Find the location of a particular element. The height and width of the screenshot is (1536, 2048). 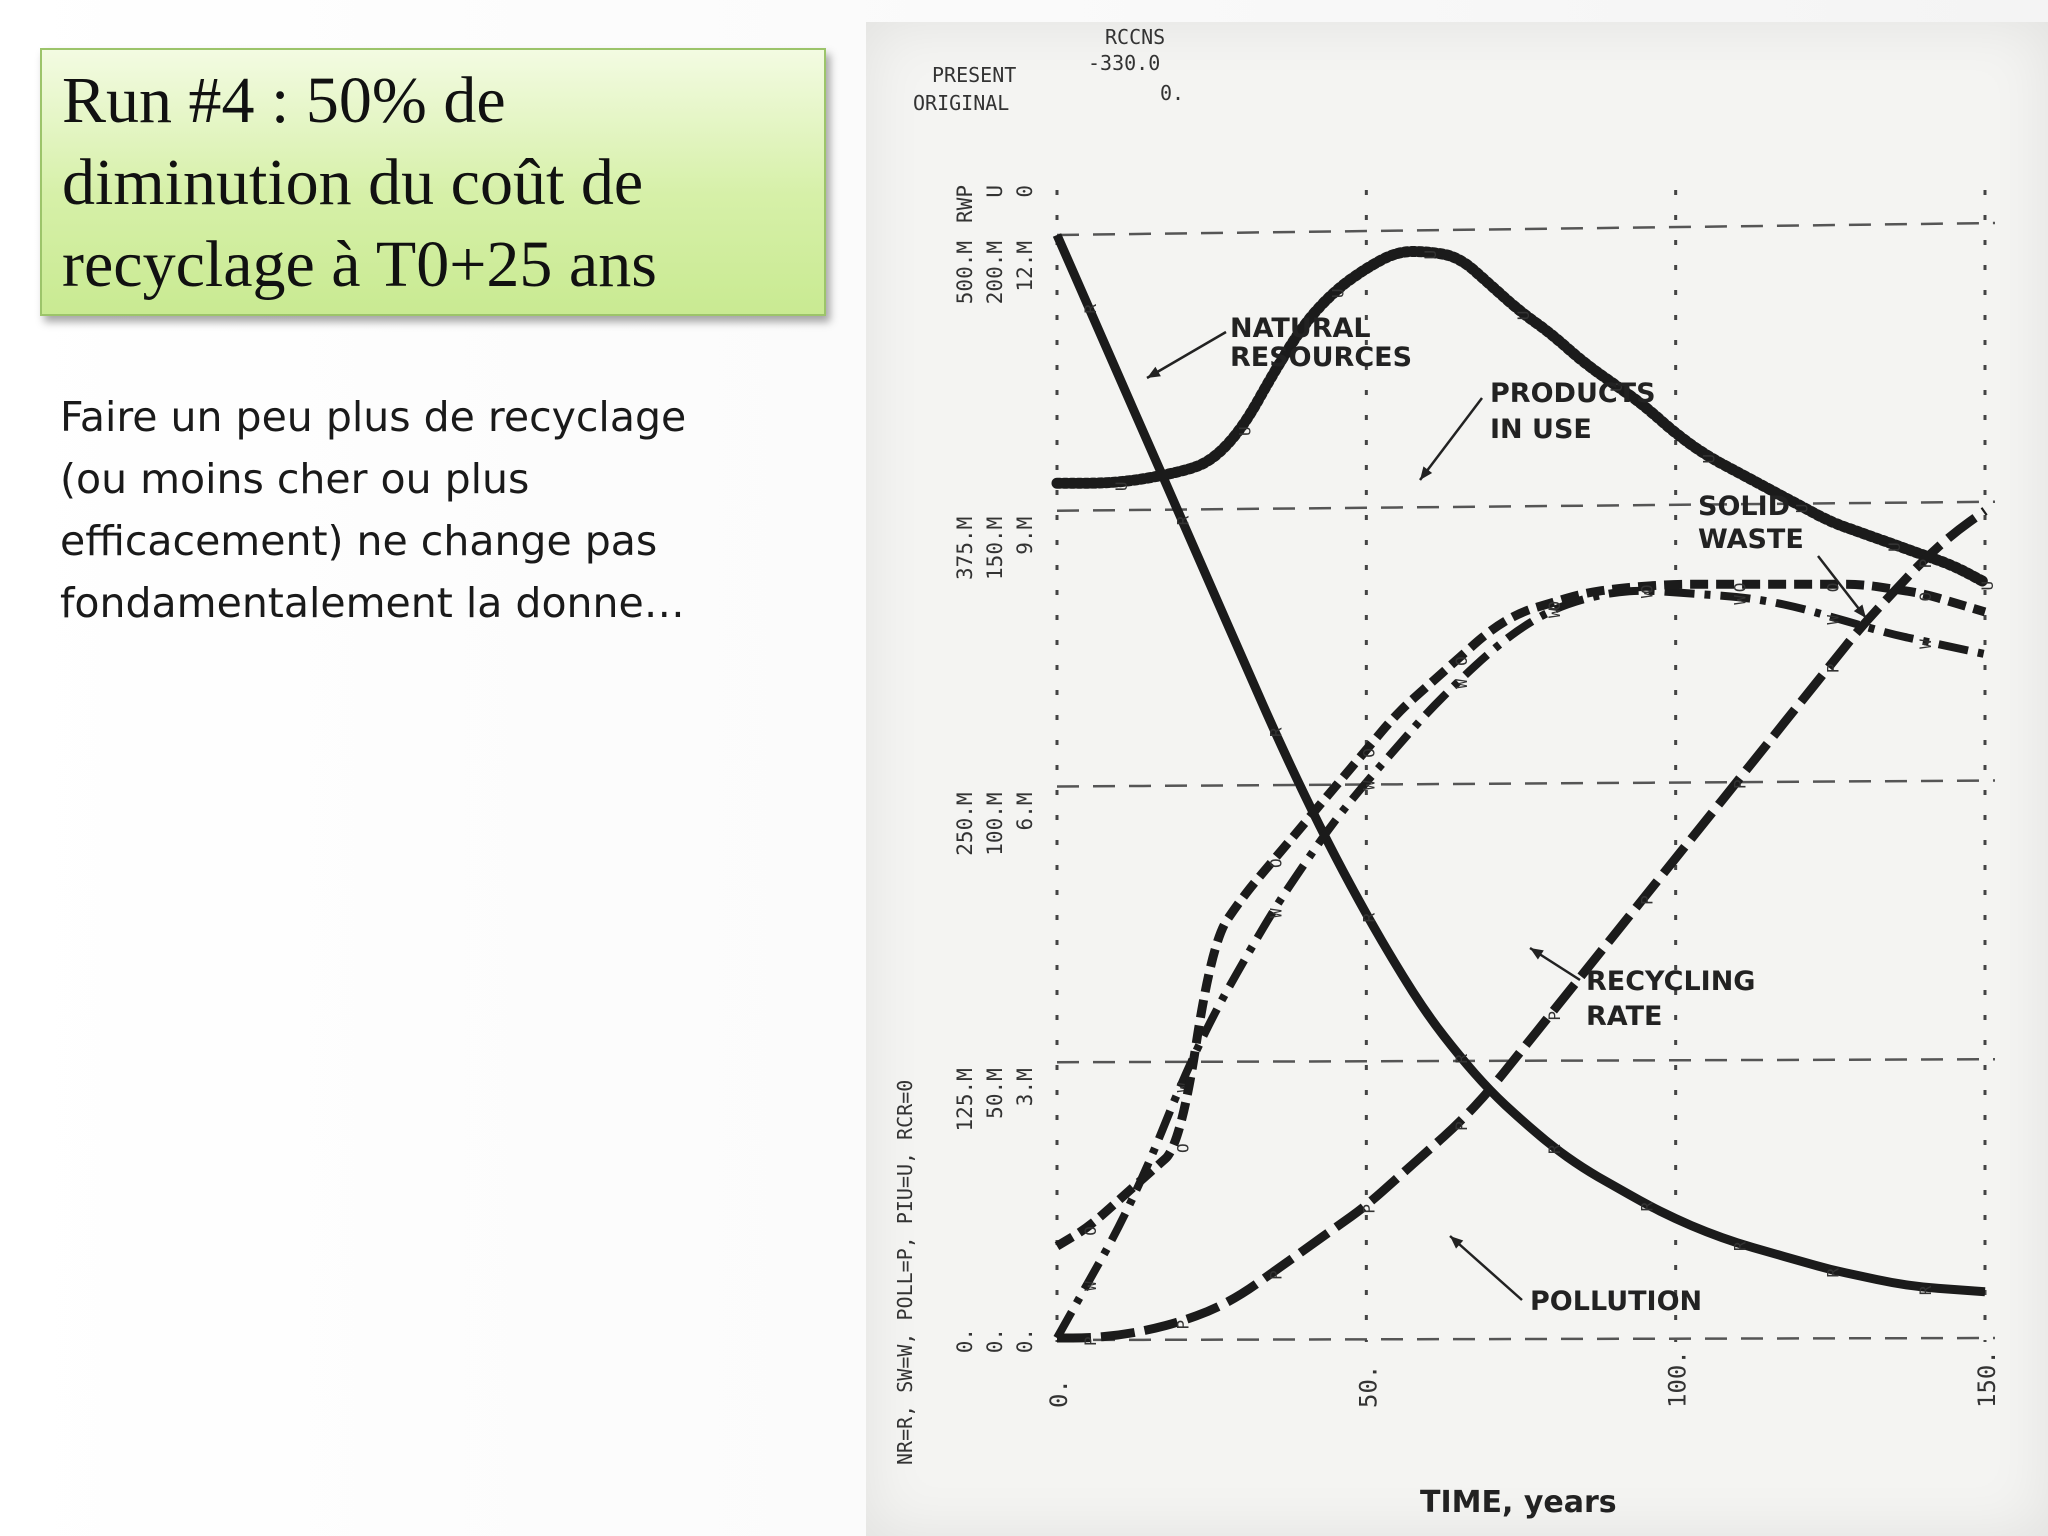

label-recycling-rate-2: RATE is located at coordinates (1624, 1016).